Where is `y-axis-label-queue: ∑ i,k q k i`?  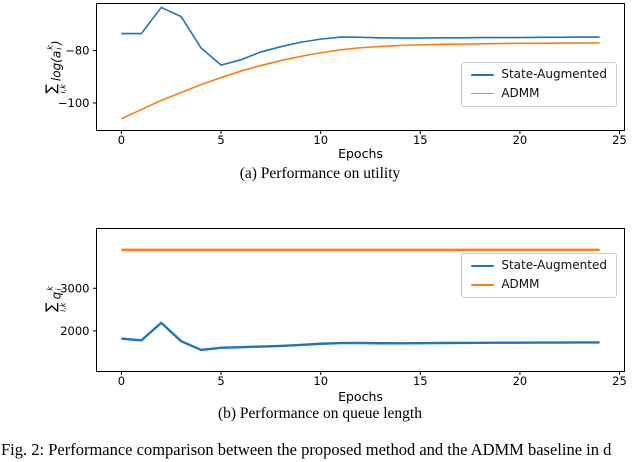
y-axis-label-queue: ∑ i,k q k i is located at coordinates (55, 299).